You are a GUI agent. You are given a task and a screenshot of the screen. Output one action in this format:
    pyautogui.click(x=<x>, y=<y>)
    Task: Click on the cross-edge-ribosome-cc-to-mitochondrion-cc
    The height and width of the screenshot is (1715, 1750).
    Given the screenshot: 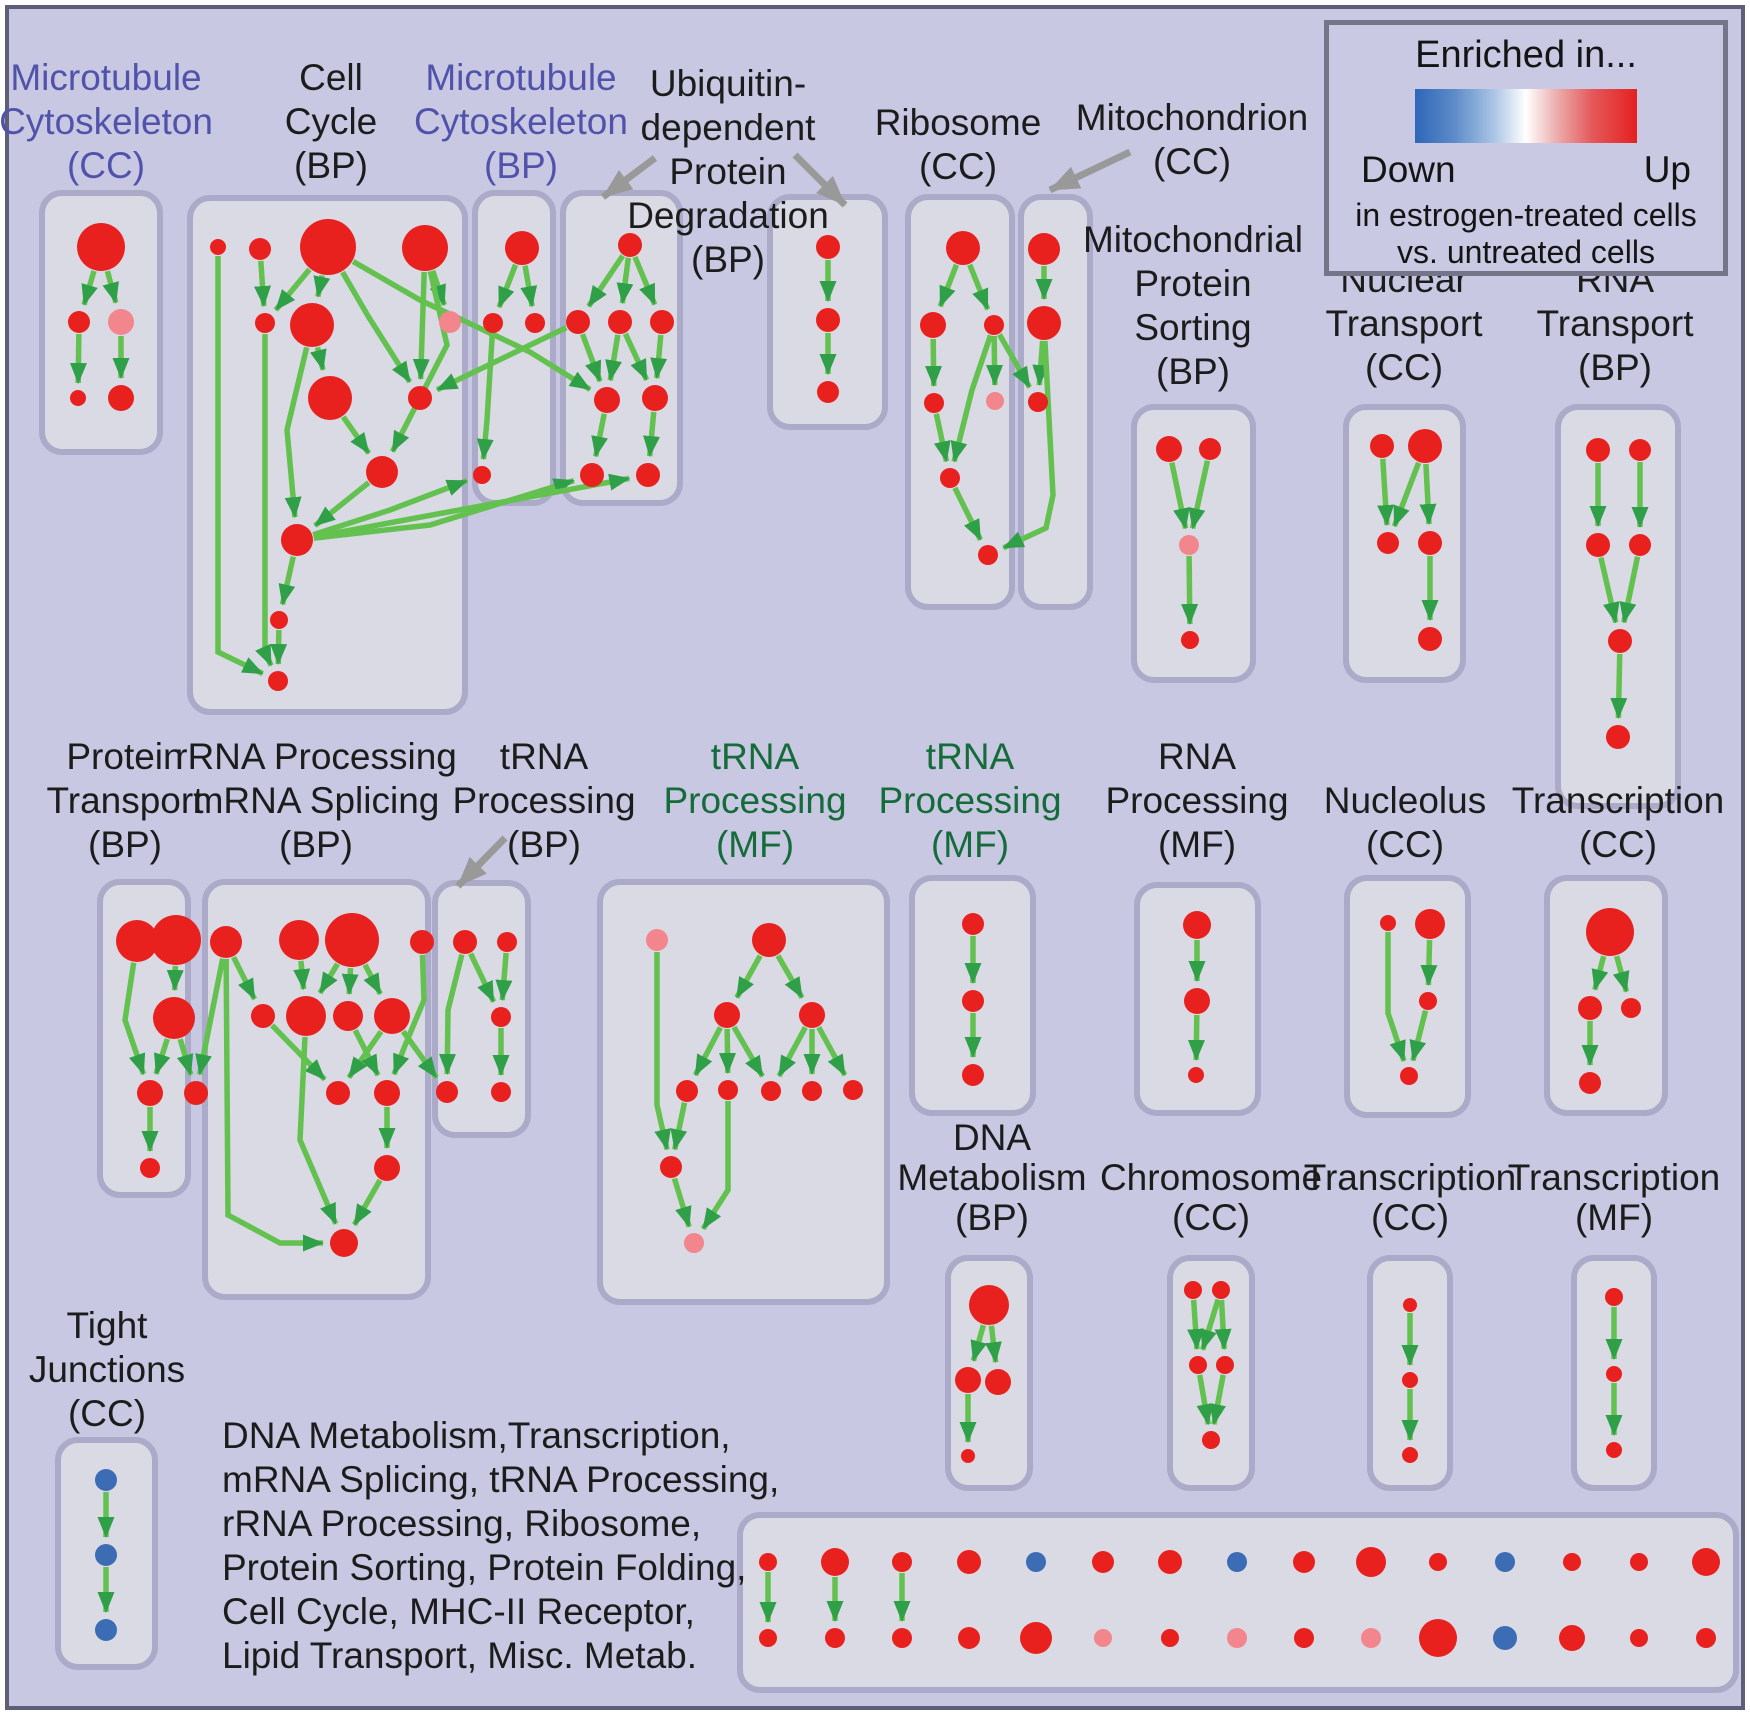 What is the action you would take?
    pyautogui.click(x=1014, y=361)
    